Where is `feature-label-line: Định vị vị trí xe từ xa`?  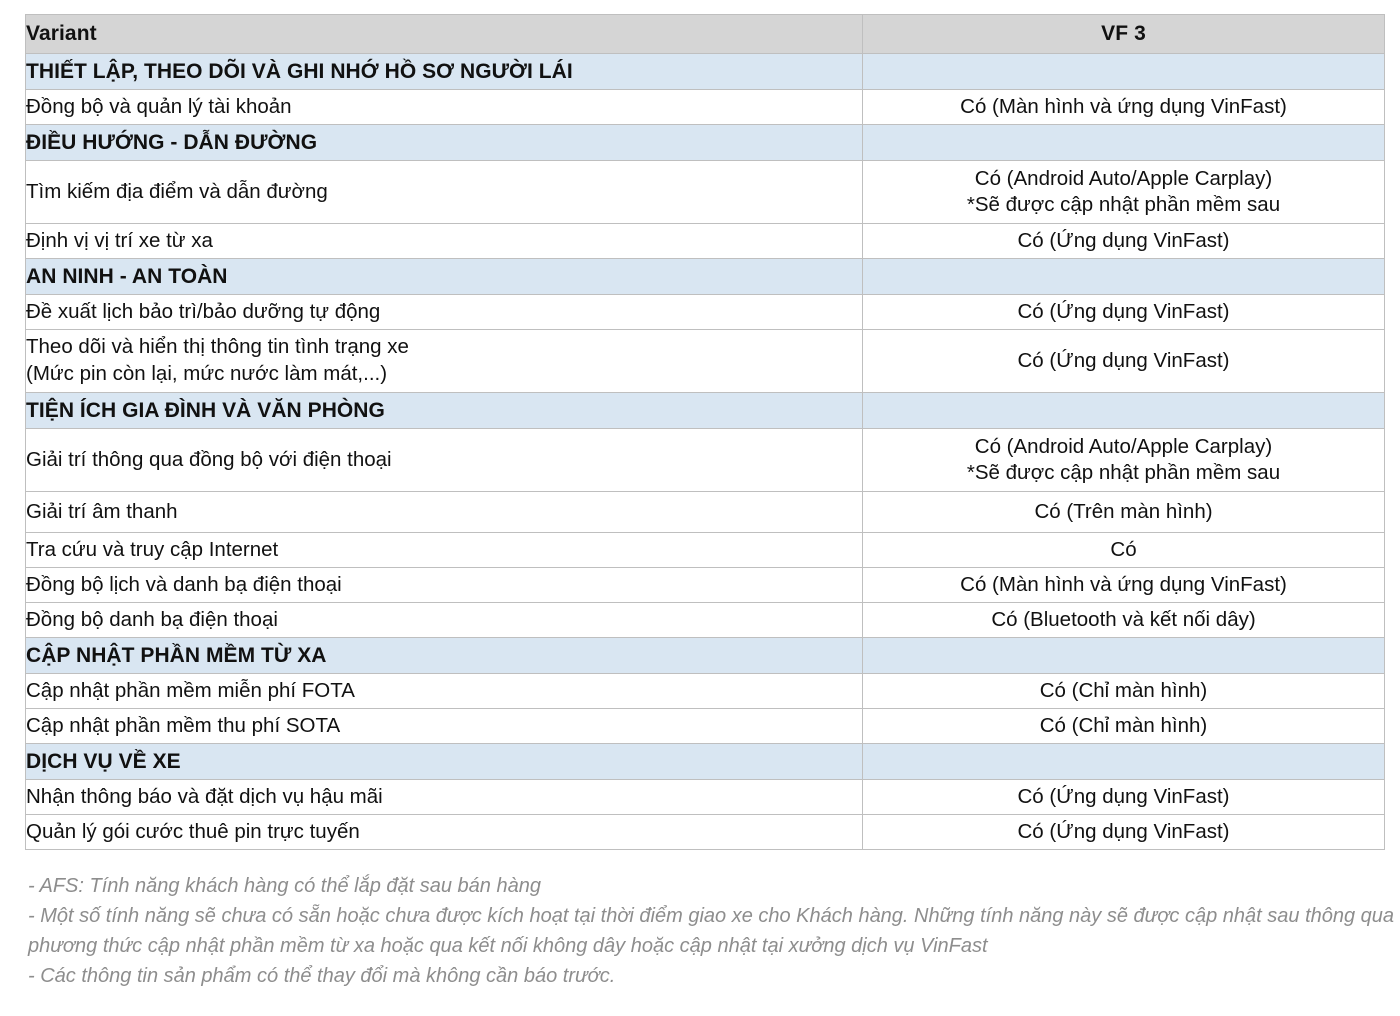
feature-label-line: Định vị vị trí xe từ xa is located at coordinates (119, 240).